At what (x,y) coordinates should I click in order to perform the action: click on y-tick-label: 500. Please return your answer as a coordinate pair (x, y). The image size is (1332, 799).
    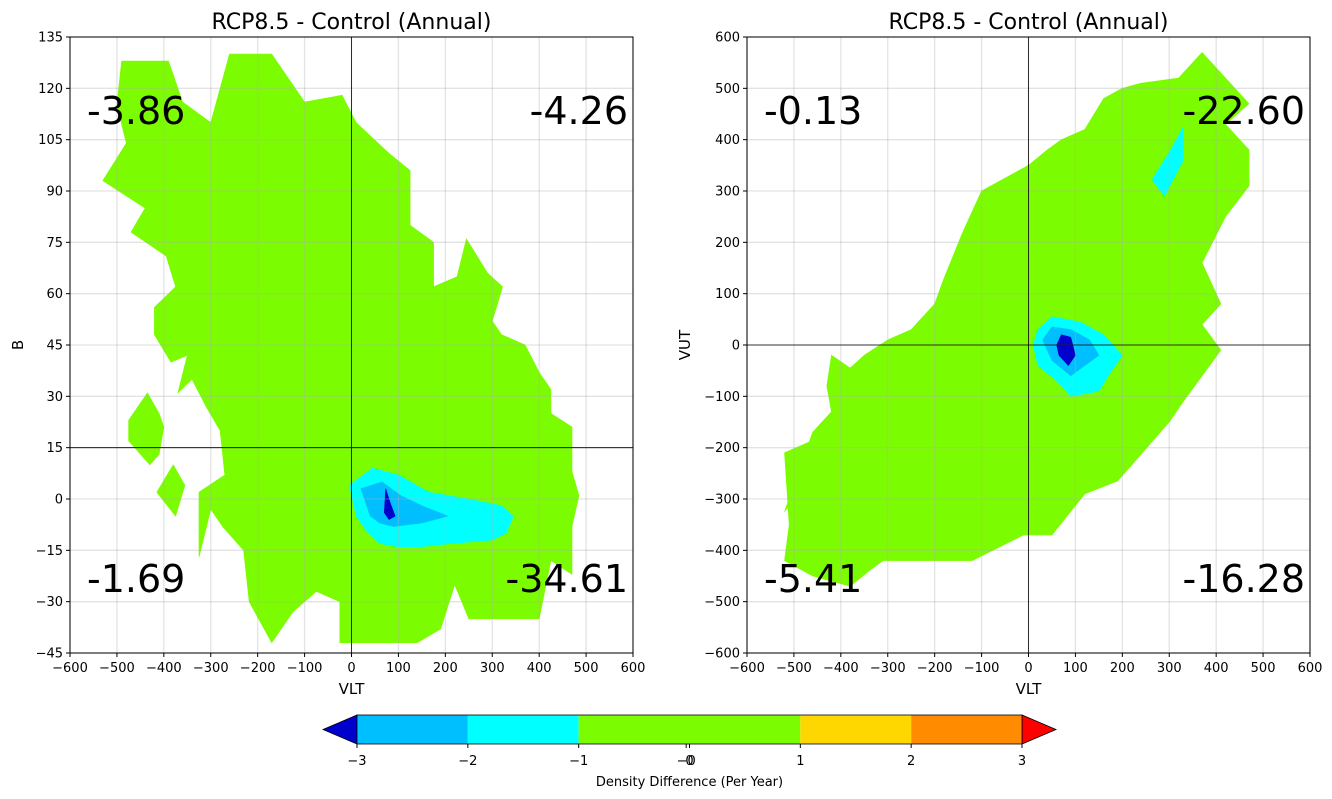
    Looking at the image, I should click on (727, 89).